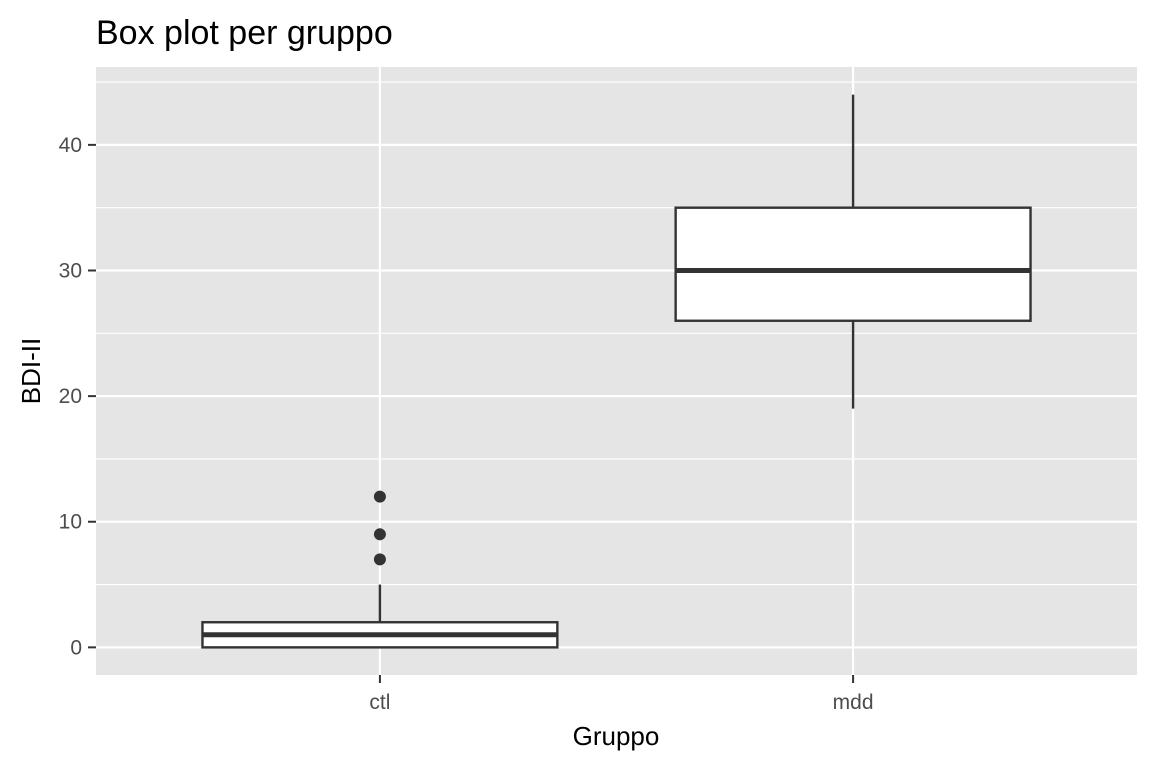  What do you see at coordinates (70, 271) in the screenshot?
I see `y-tick-label: 30` at bounding box center [70, 271].